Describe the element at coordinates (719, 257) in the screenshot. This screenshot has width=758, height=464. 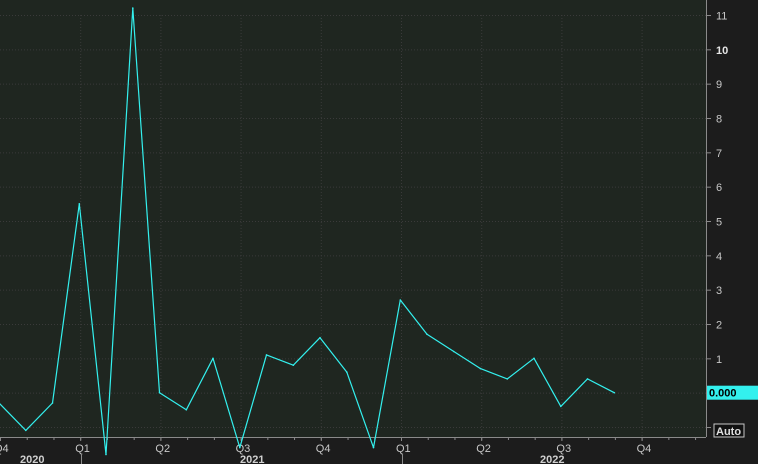
I see `y-tick-label: 4` at that location.